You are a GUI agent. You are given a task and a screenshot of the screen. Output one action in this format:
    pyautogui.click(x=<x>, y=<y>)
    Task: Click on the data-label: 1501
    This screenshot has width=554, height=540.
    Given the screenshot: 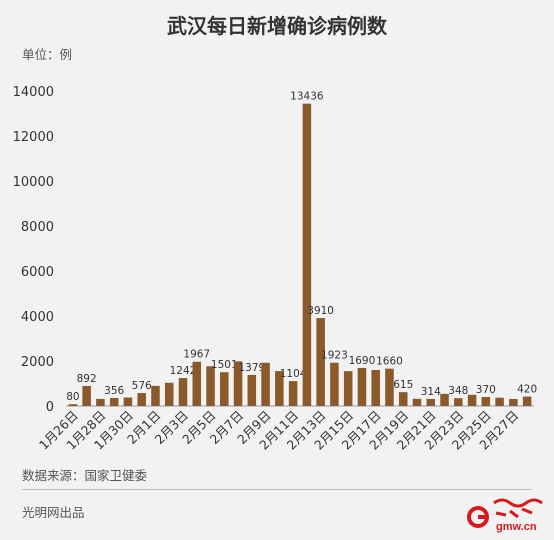 What is the action you would take?
    pyautogui.click(x=224, y=365)
    